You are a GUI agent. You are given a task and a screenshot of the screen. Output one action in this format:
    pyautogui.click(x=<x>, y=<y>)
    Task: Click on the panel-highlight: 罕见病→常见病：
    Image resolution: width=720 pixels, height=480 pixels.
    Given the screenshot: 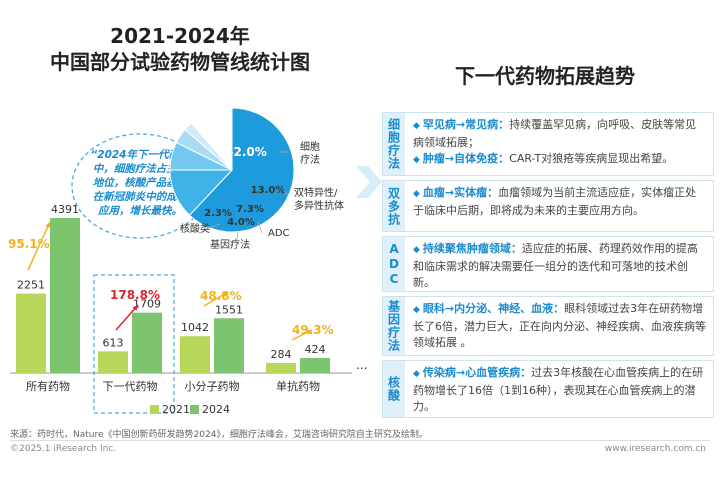 What is the action you would take?
    pyautogui.click(x=466, y=124)
    